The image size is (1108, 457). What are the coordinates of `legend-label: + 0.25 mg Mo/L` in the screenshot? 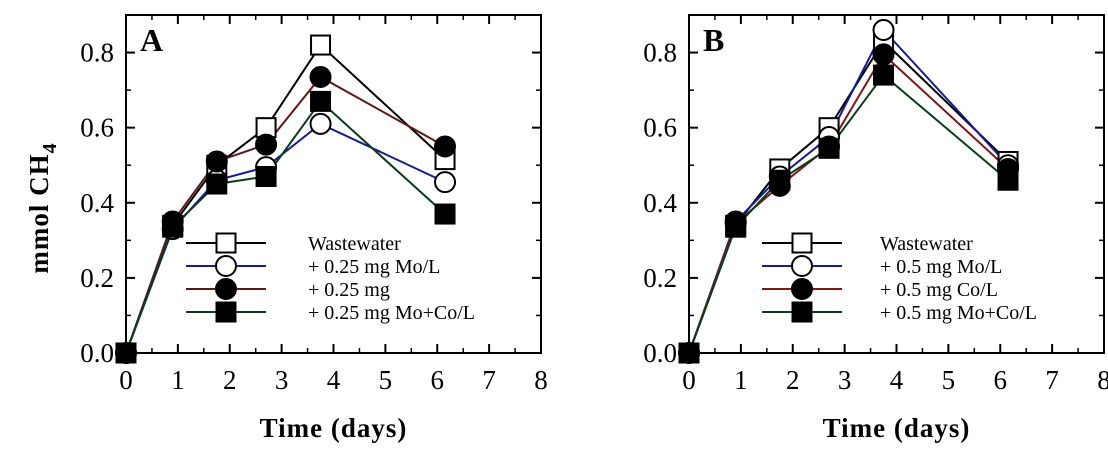 It's located at (374, 267).